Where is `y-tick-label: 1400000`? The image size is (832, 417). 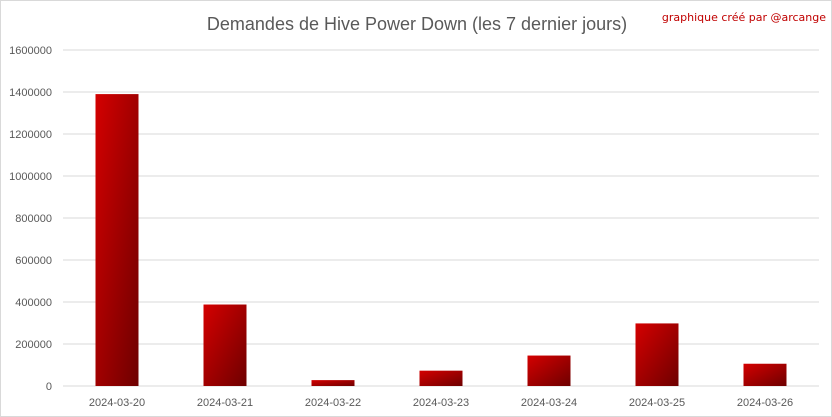
y-tick-label: 1400000 is located at coordinates (30, 93).